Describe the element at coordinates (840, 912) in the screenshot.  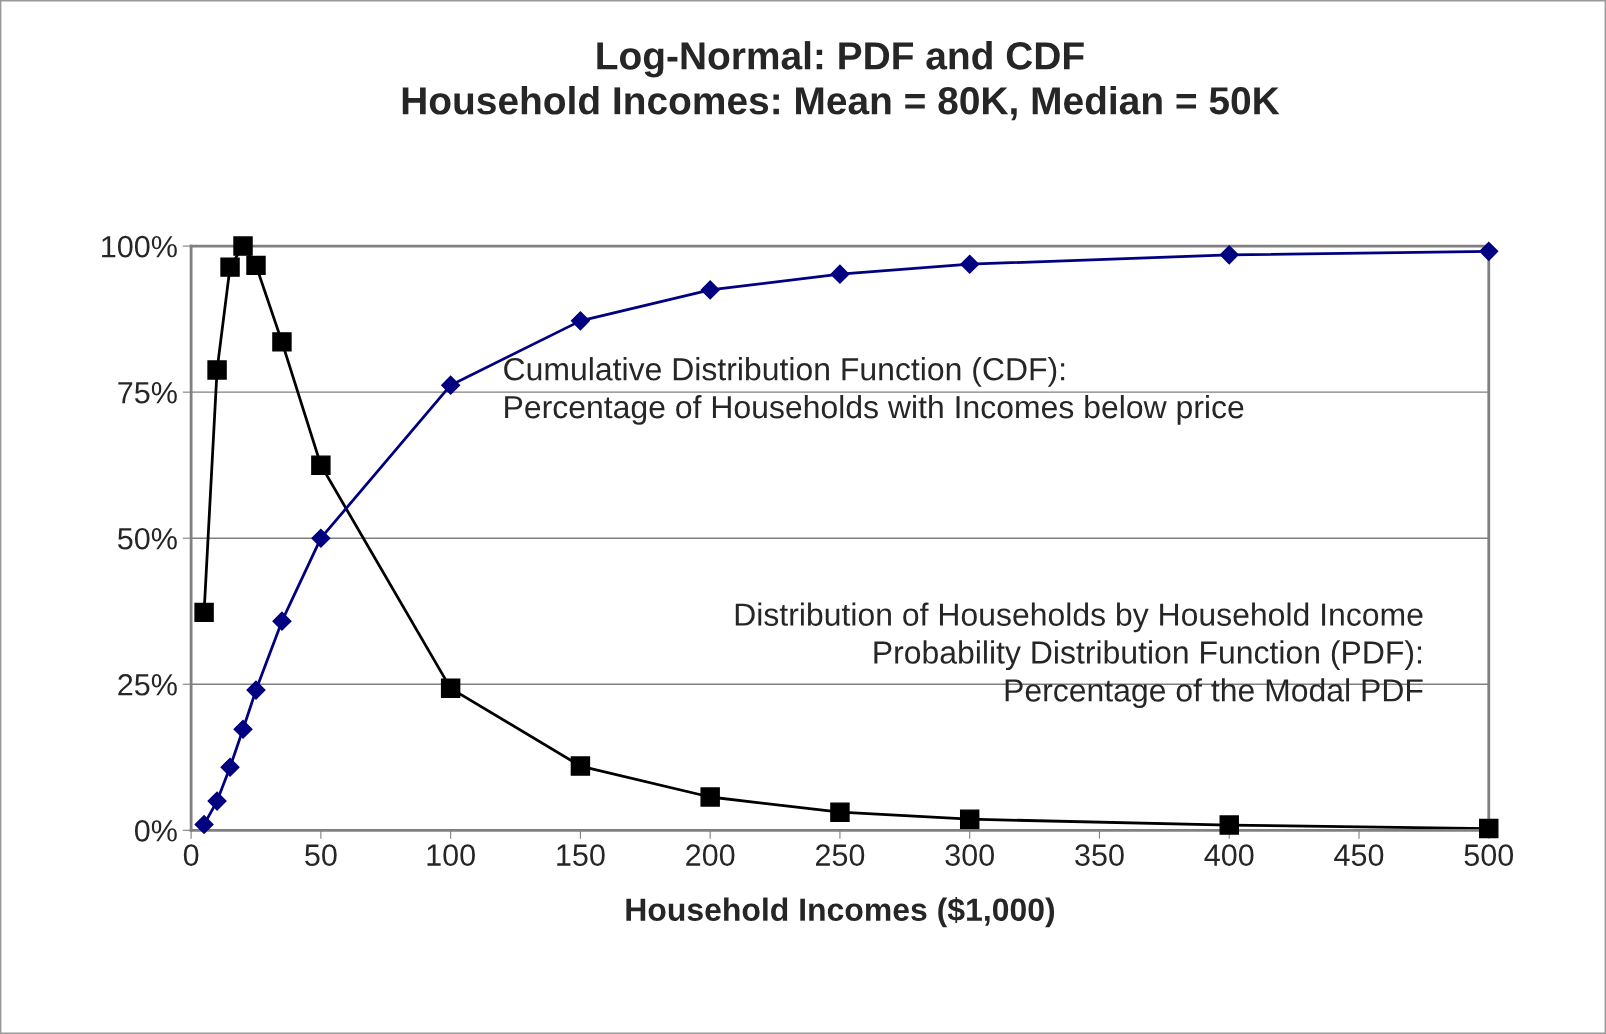
I see `x-axis-title: Household Incomes ($1,000)` at that location.